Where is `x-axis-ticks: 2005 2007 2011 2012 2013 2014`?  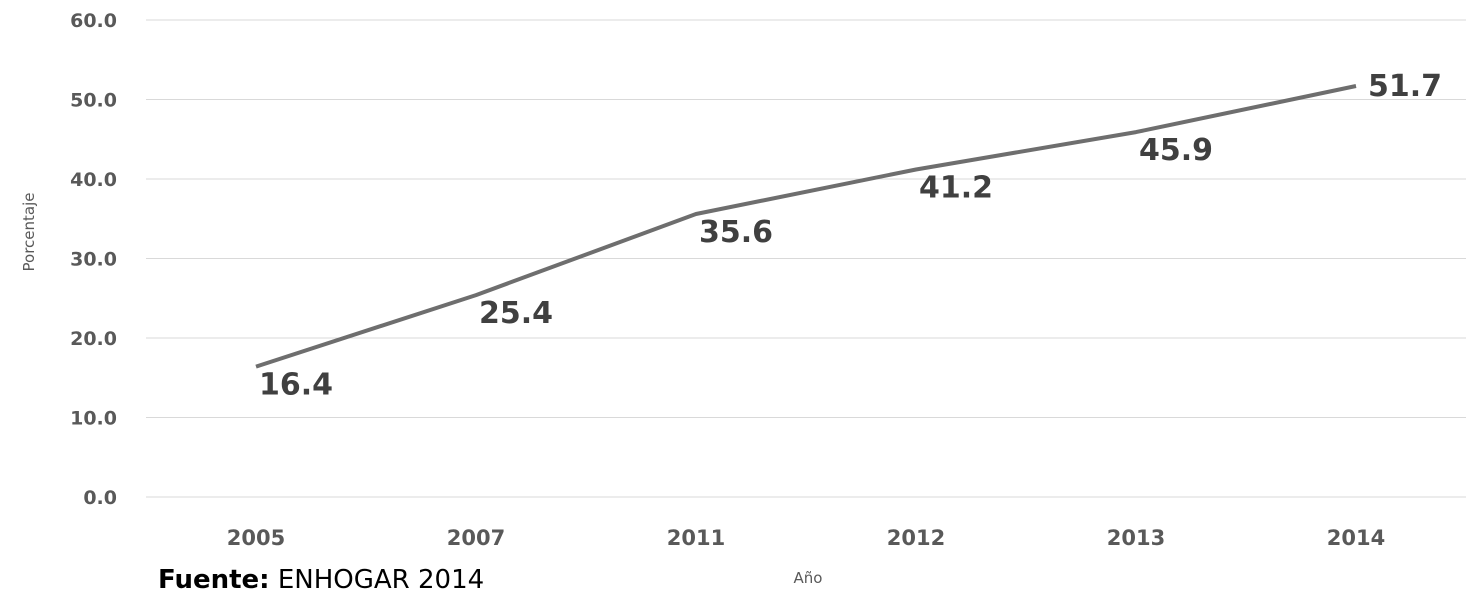
x-axis-ticks: 2005 2007 2011 2012 2013 2014 is located at coordinates (806, 538).